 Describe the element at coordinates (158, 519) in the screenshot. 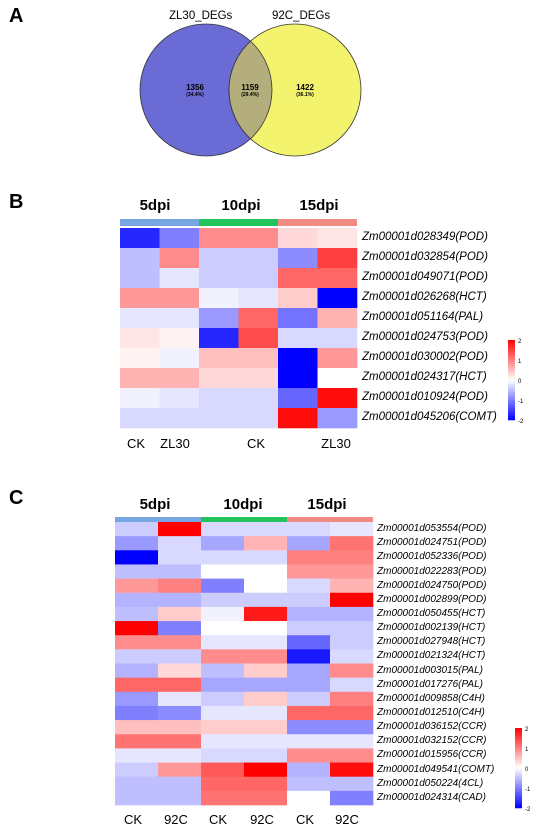

I see `group-bar-5dpi` at that location.